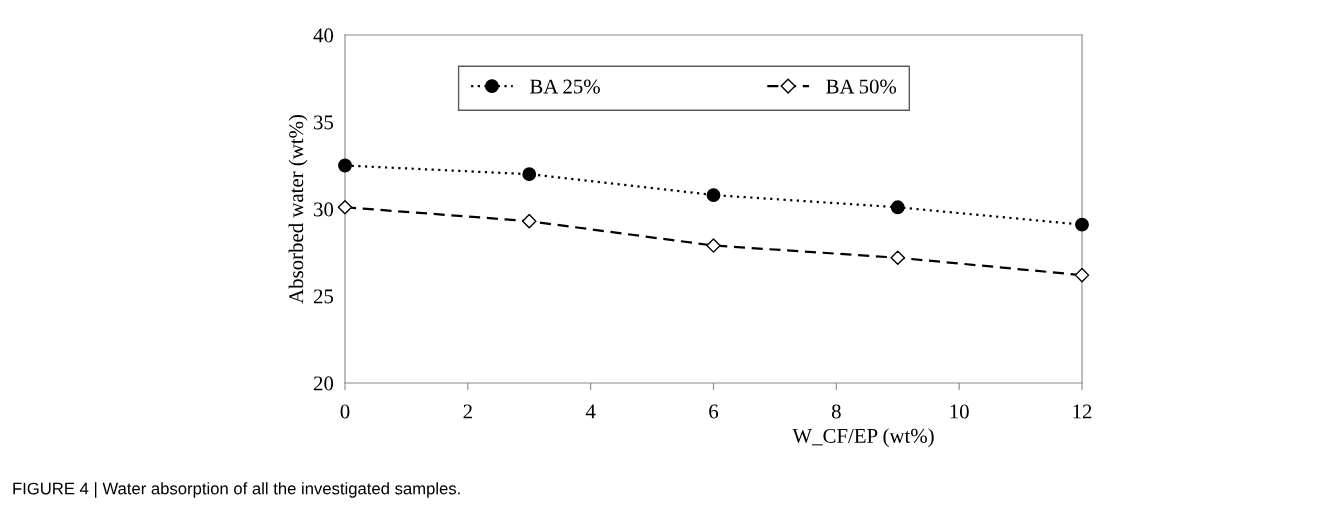  What do you see at coordinates (345, 411) in the screenshot?
I see `x-tick-label: 0` at bounding box center [345, 411].